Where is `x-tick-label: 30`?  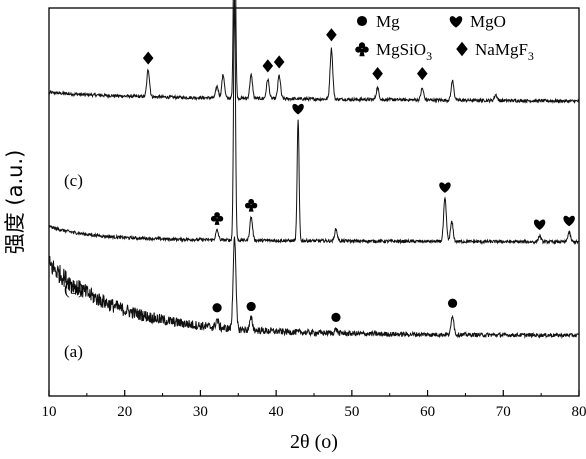
x-tick-label: 30 is located at coordinates (200, 412).